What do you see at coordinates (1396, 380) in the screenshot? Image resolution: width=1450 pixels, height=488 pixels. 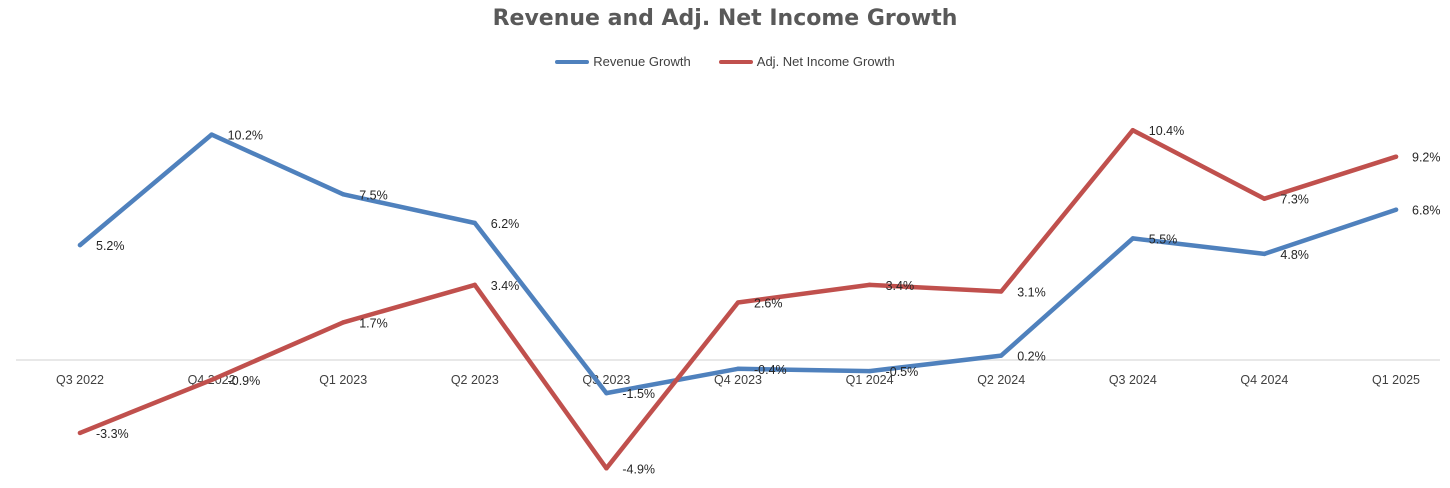 I see `x-tick-label-q1-2025: Q1 2025` at bounding box center [1396, 380].